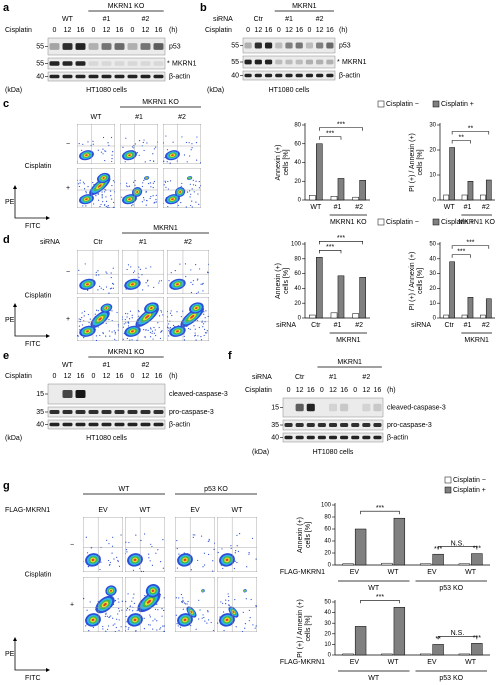  What do you see at coordinates (327, 645) in the screenshot?
I see `y-tick-label: 10` at bounding box center [327, 645].